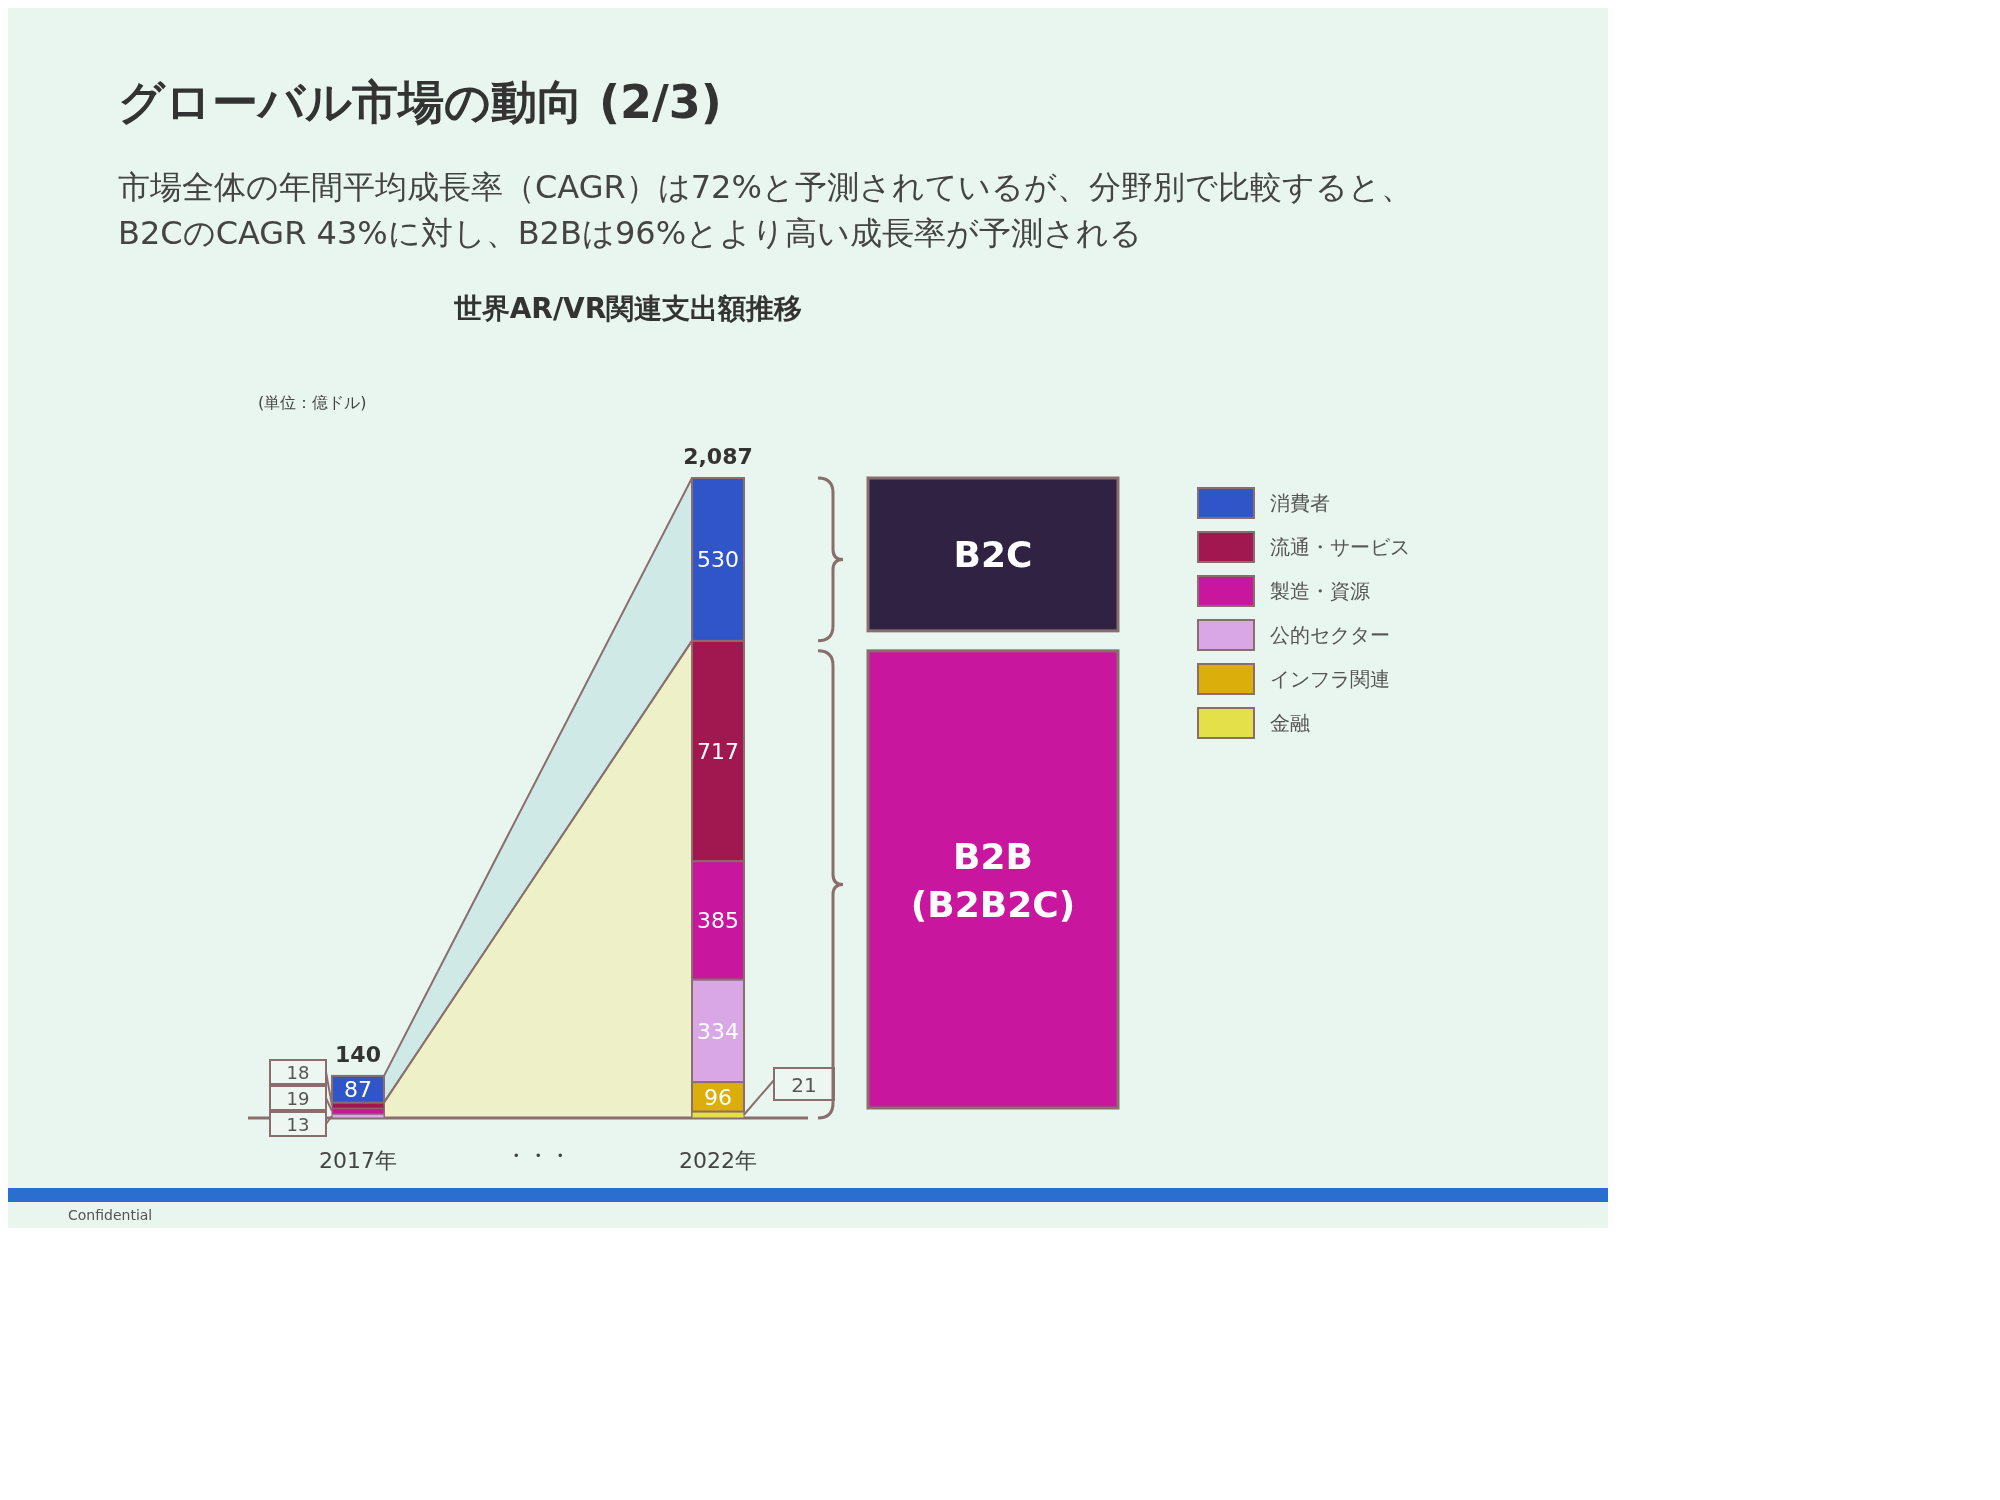 The height and width of the screenshot is (1500, 2000). I want to click on y-axis-title: (単位：億ドル), so click(312, 402).